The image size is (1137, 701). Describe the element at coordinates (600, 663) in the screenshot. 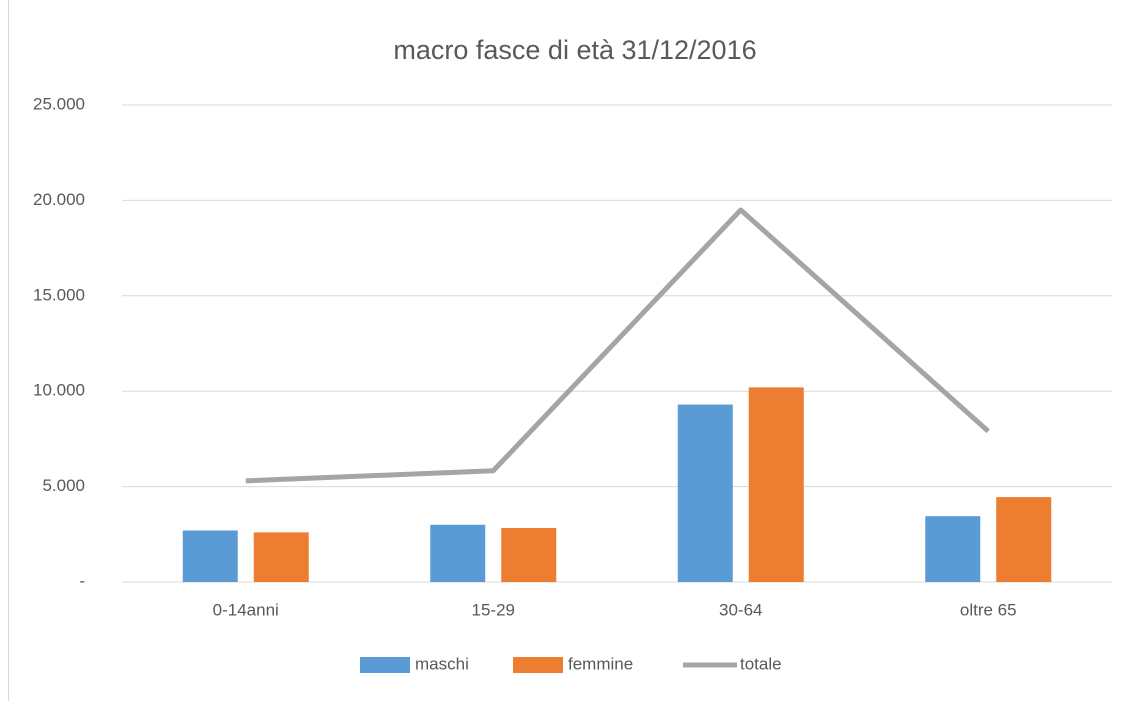

I see `legend-label: femmine` at that location.